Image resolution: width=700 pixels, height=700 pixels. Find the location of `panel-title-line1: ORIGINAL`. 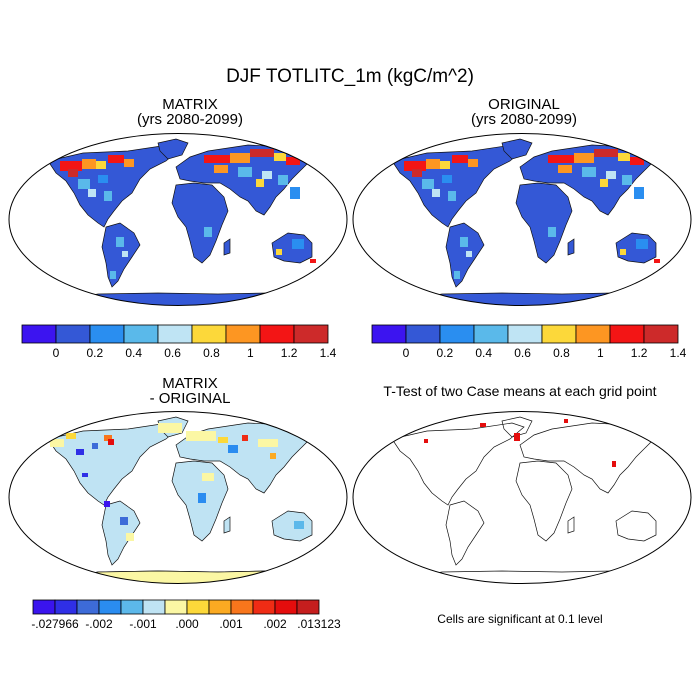

panel-title-line1: ORIGINAL is located at coordinates (524, 104).